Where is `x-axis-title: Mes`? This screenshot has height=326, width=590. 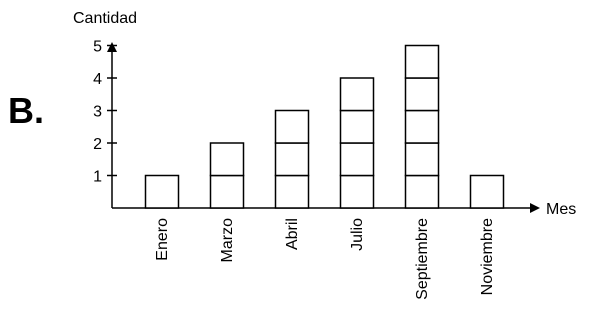 x-axis-title: Mes is located at coordinates (561, 209).